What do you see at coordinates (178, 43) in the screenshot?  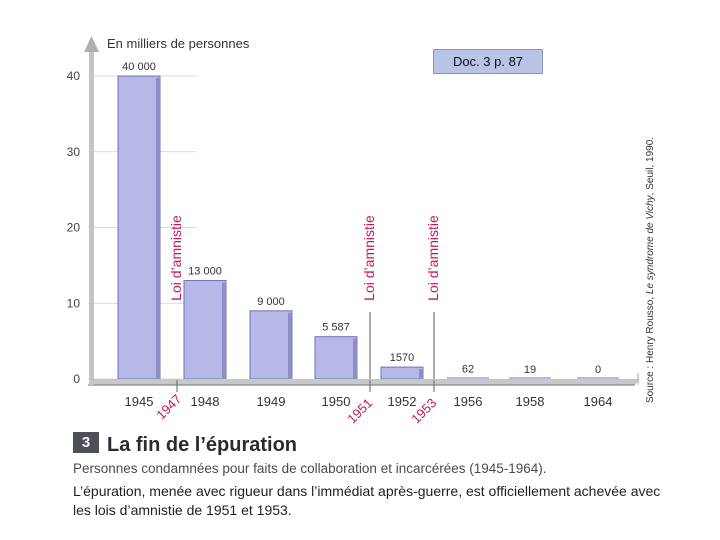 I see `y-axis-label: En milliers de personnes` at bounding box center [178, 43].